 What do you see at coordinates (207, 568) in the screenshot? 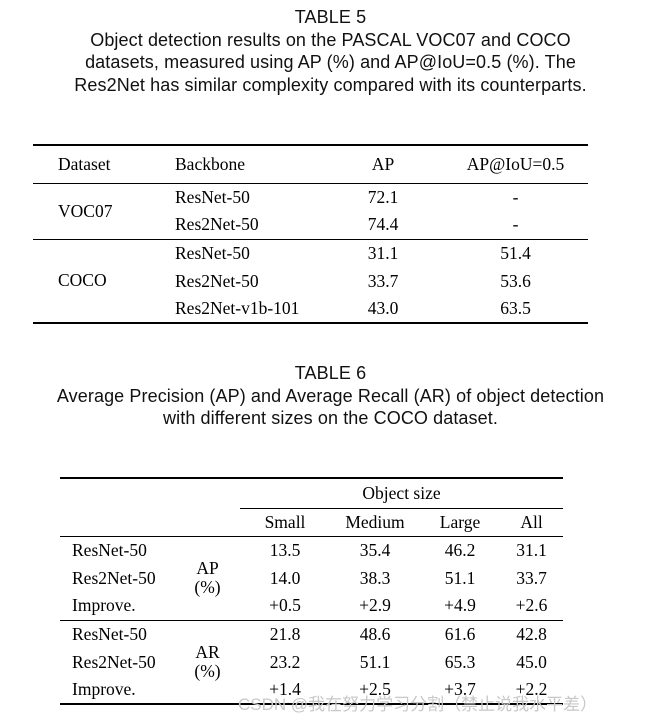
I see `metric-name: AP` at bounding box center [207, 568].